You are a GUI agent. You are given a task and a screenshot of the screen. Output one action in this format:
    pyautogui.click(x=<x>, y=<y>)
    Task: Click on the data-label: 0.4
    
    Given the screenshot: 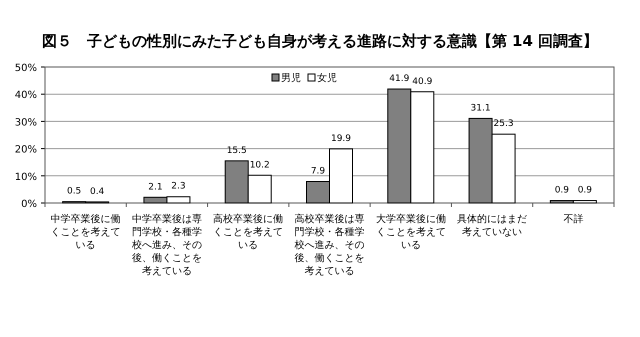 What is the action you would take?
    pyautogui.click(x=97, y=191)
    